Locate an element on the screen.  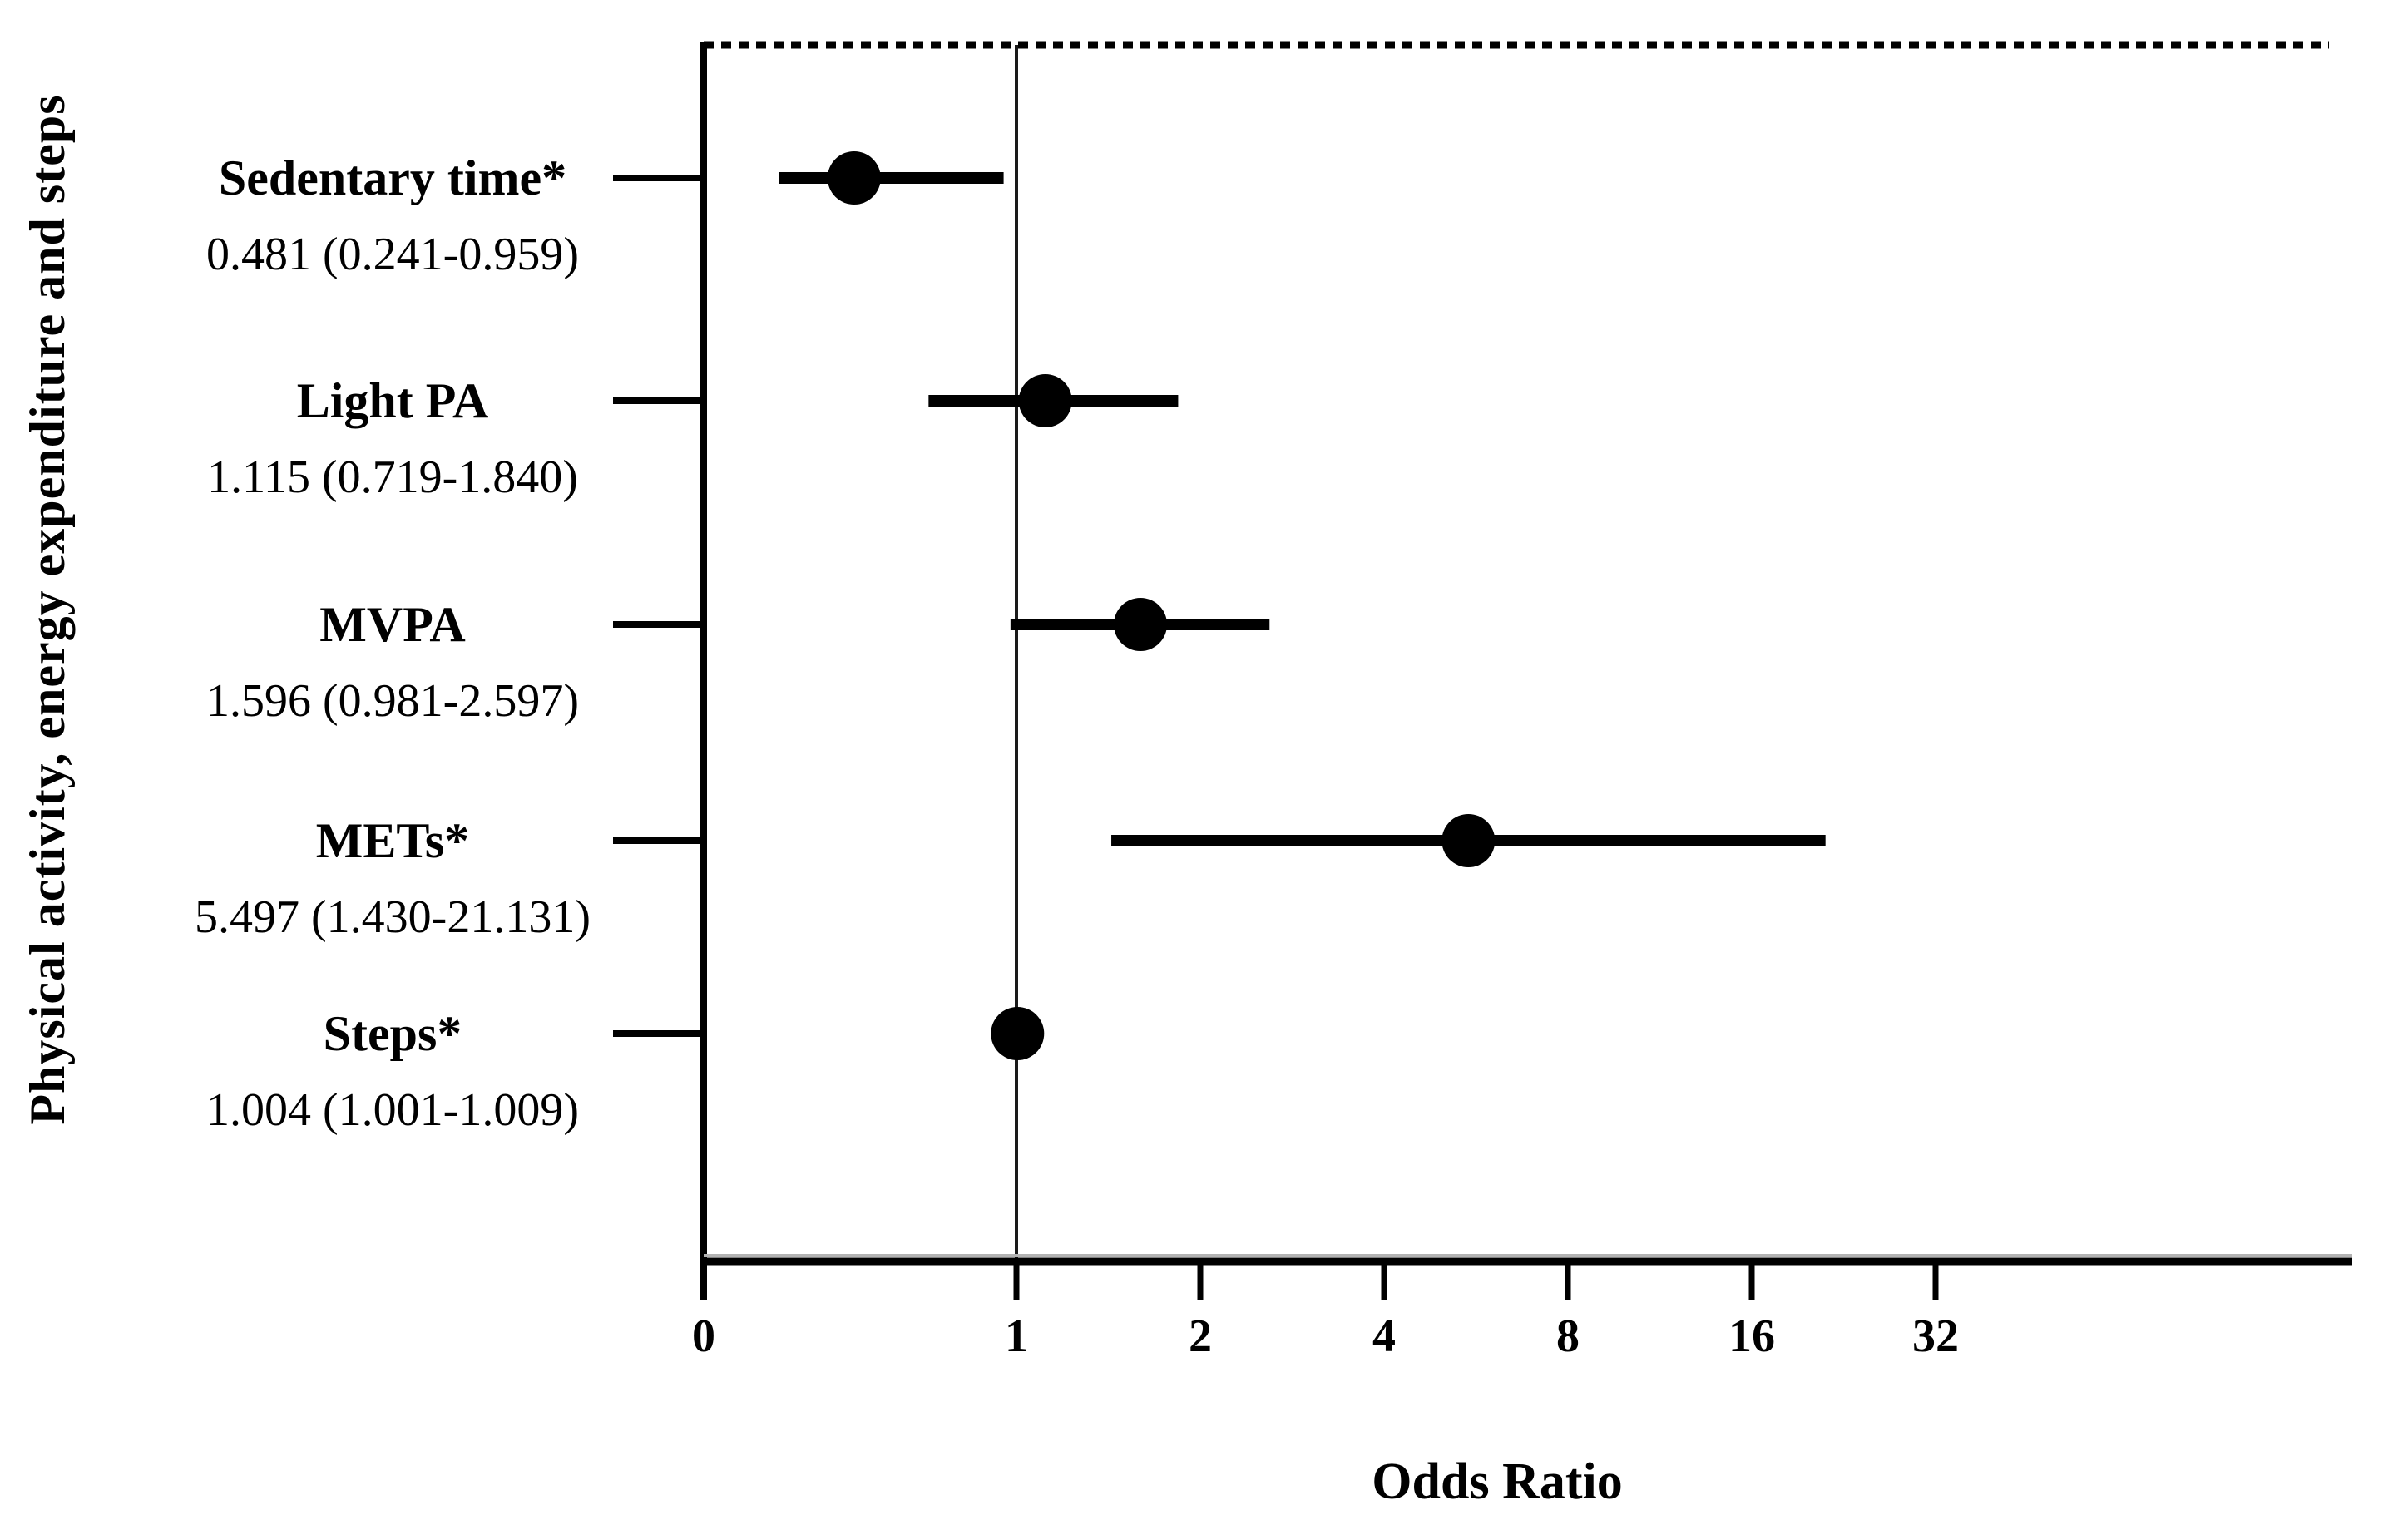
category-label: Sedentary time* is located at coordinates (392, 178).